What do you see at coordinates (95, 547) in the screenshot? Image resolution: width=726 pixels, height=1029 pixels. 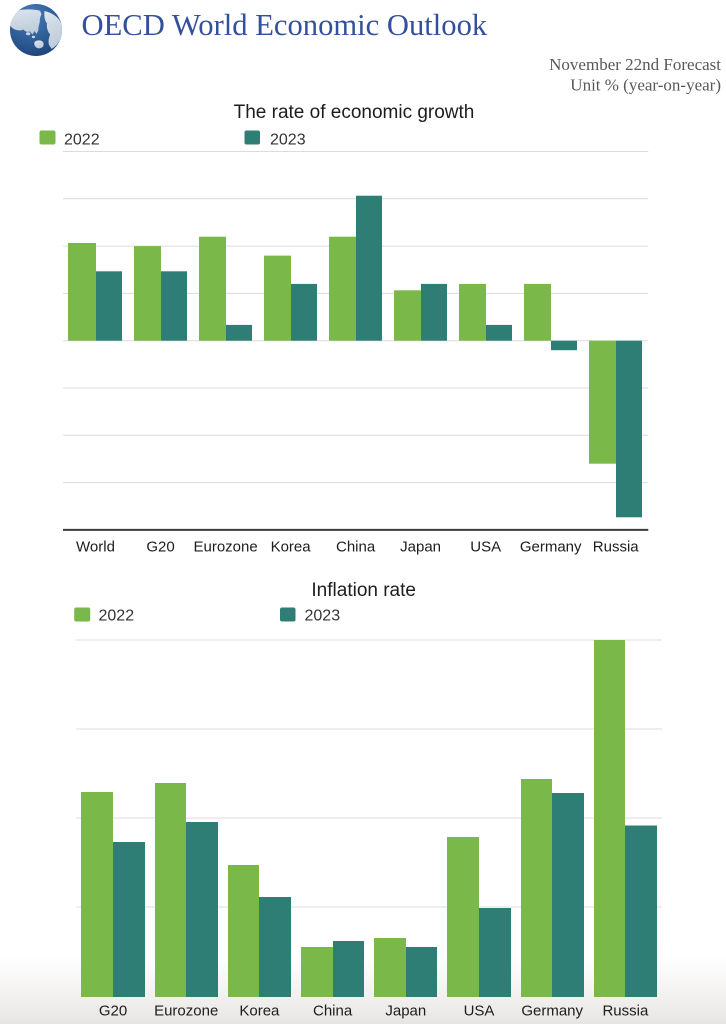 I see `svg-text: World` at bounding box center [95, 547].